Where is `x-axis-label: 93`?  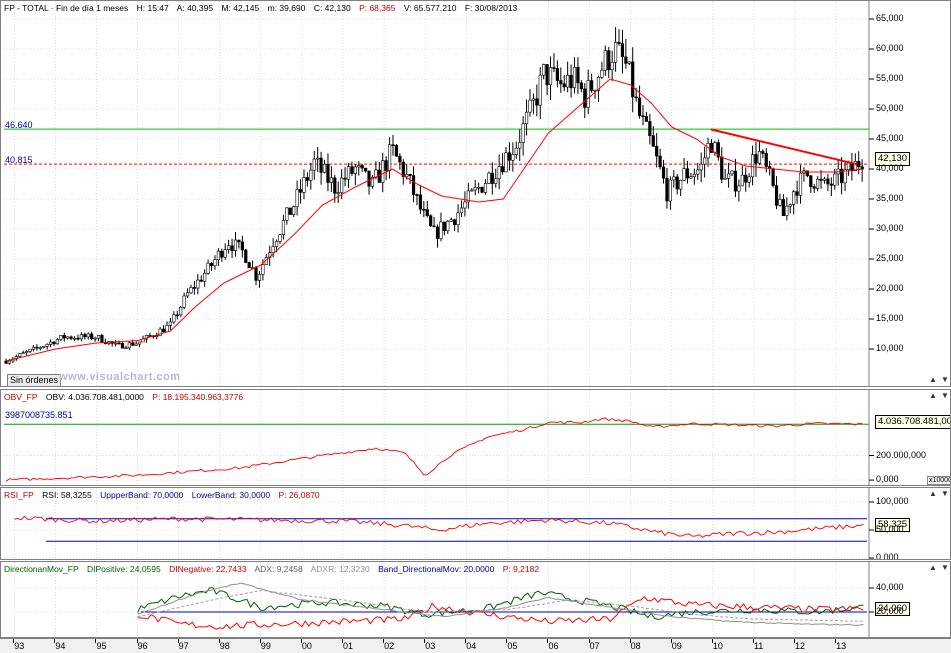 x-axis-label: 93 is located at coordinates (19, 646).